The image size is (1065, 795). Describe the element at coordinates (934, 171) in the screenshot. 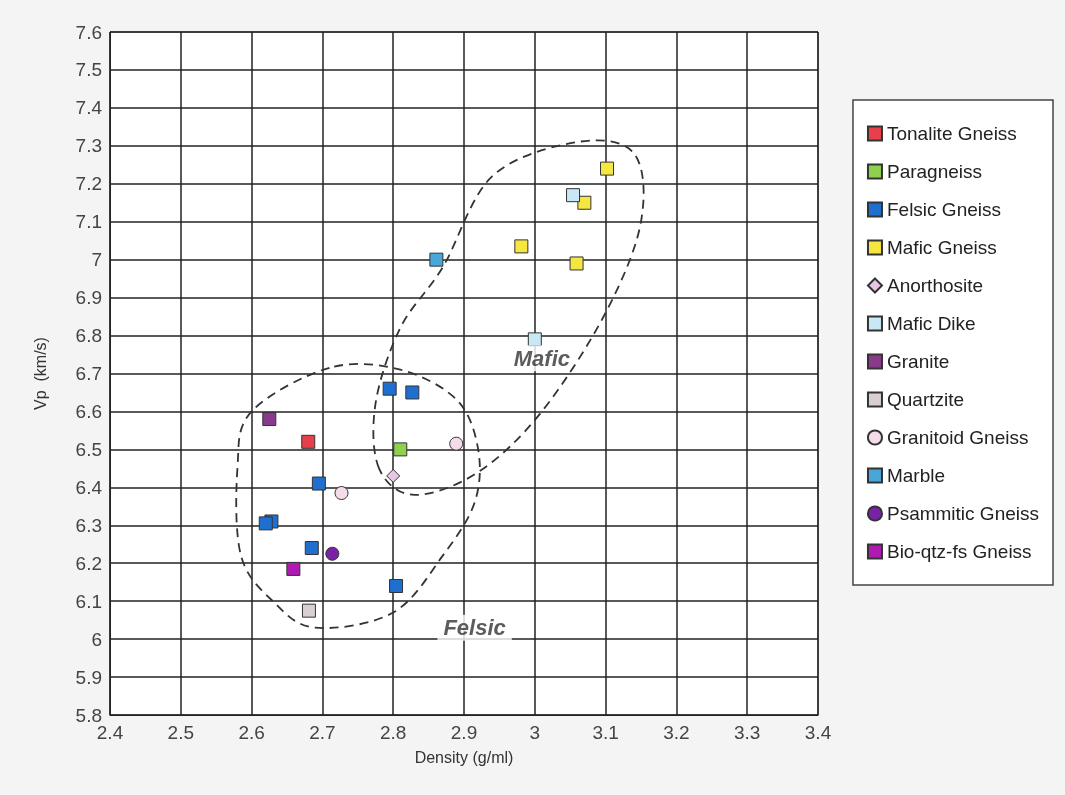

I see `legend-label: Paragneiss` at that location.